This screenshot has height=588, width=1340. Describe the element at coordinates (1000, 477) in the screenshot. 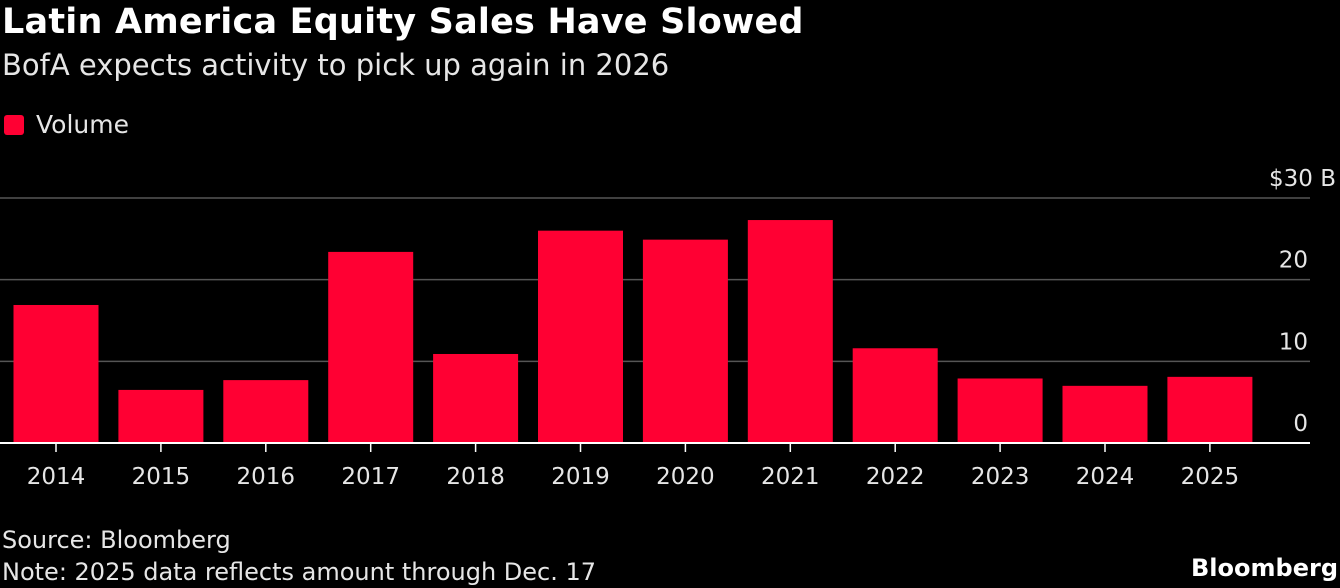

I see `x-tick-label: 2023` at that location.